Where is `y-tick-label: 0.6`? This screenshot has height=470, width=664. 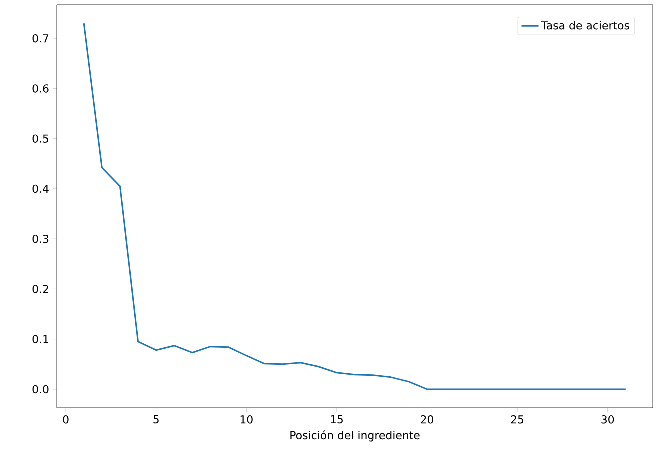 y-tick-label: 0.6 is located at coordinates (40, 88).